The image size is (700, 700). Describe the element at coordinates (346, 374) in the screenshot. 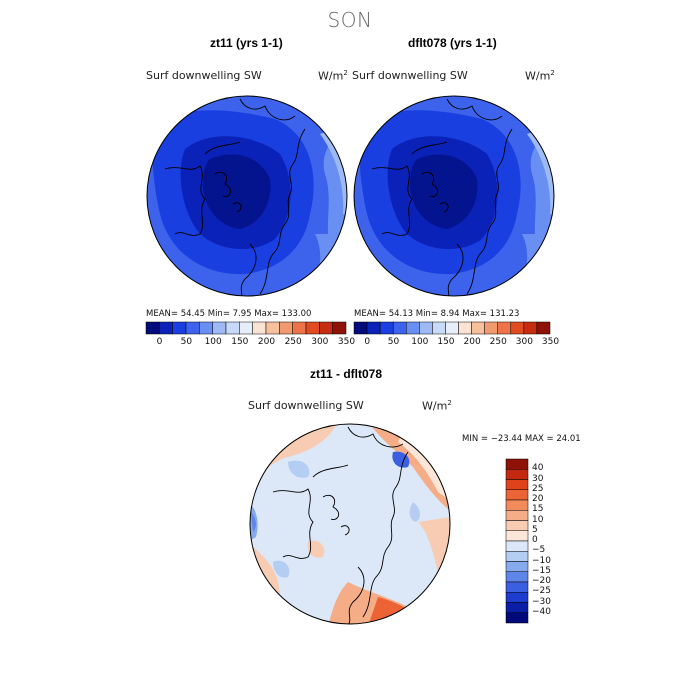

I see `diff-panel-title: zt11 - dflt078` at that location.